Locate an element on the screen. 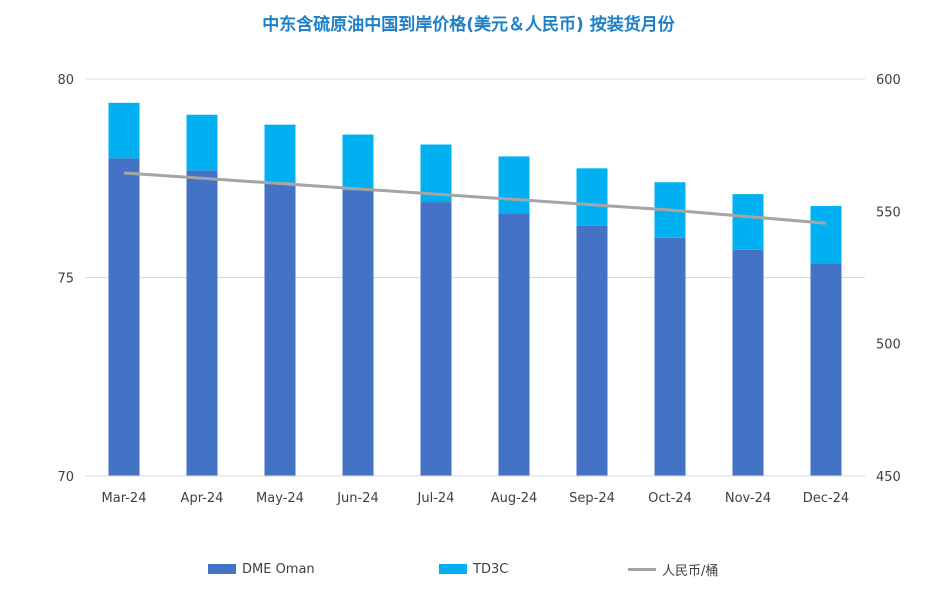 This screenshot has height=601, width=937. y-right-tick-label: 450 is located at coordinates (888, 477).